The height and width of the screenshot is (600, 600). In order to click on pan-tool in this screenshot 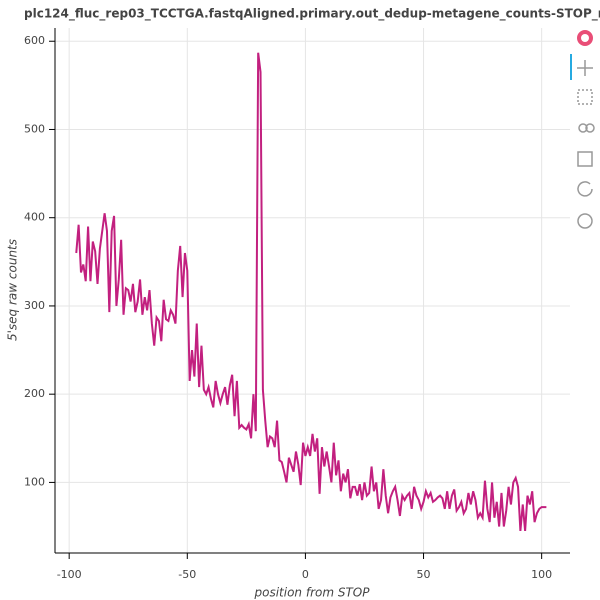, I will do `click(585, 68)`.